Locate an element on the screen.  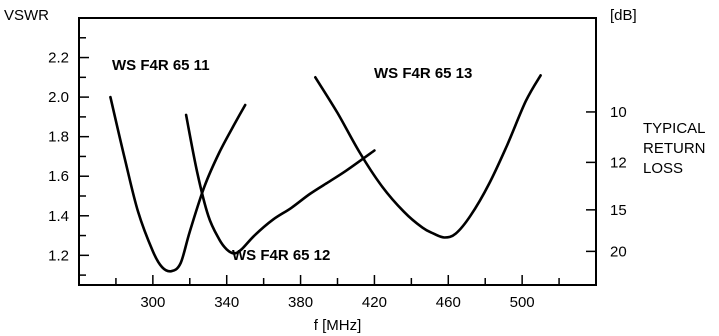
y-tick-label: 1.6 is located at coordinates (58, 176).